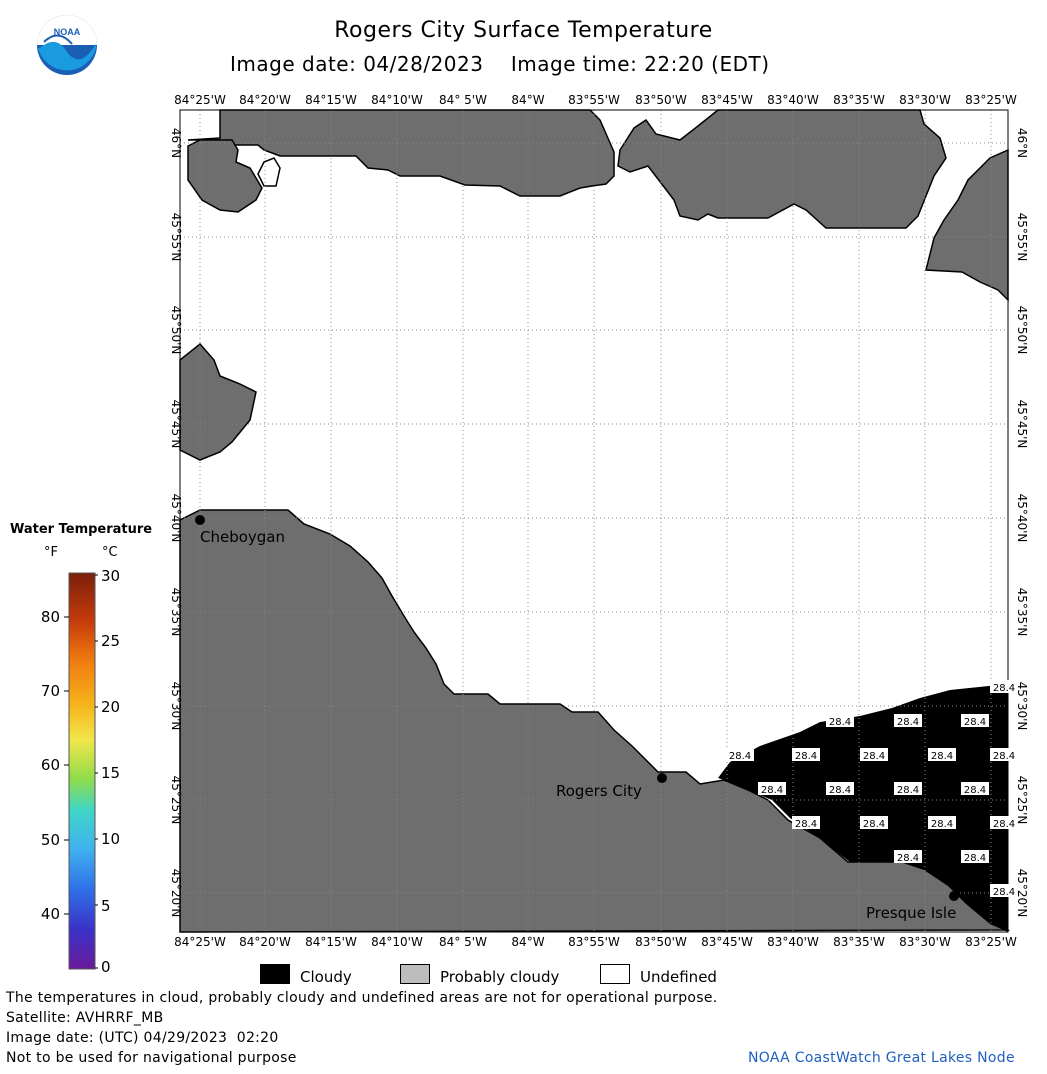 The width and height of the screenshot is (1047, 1074). I want to click on footer-satellite: Satellite: AVHRRF_MB, so click(85, 1018).